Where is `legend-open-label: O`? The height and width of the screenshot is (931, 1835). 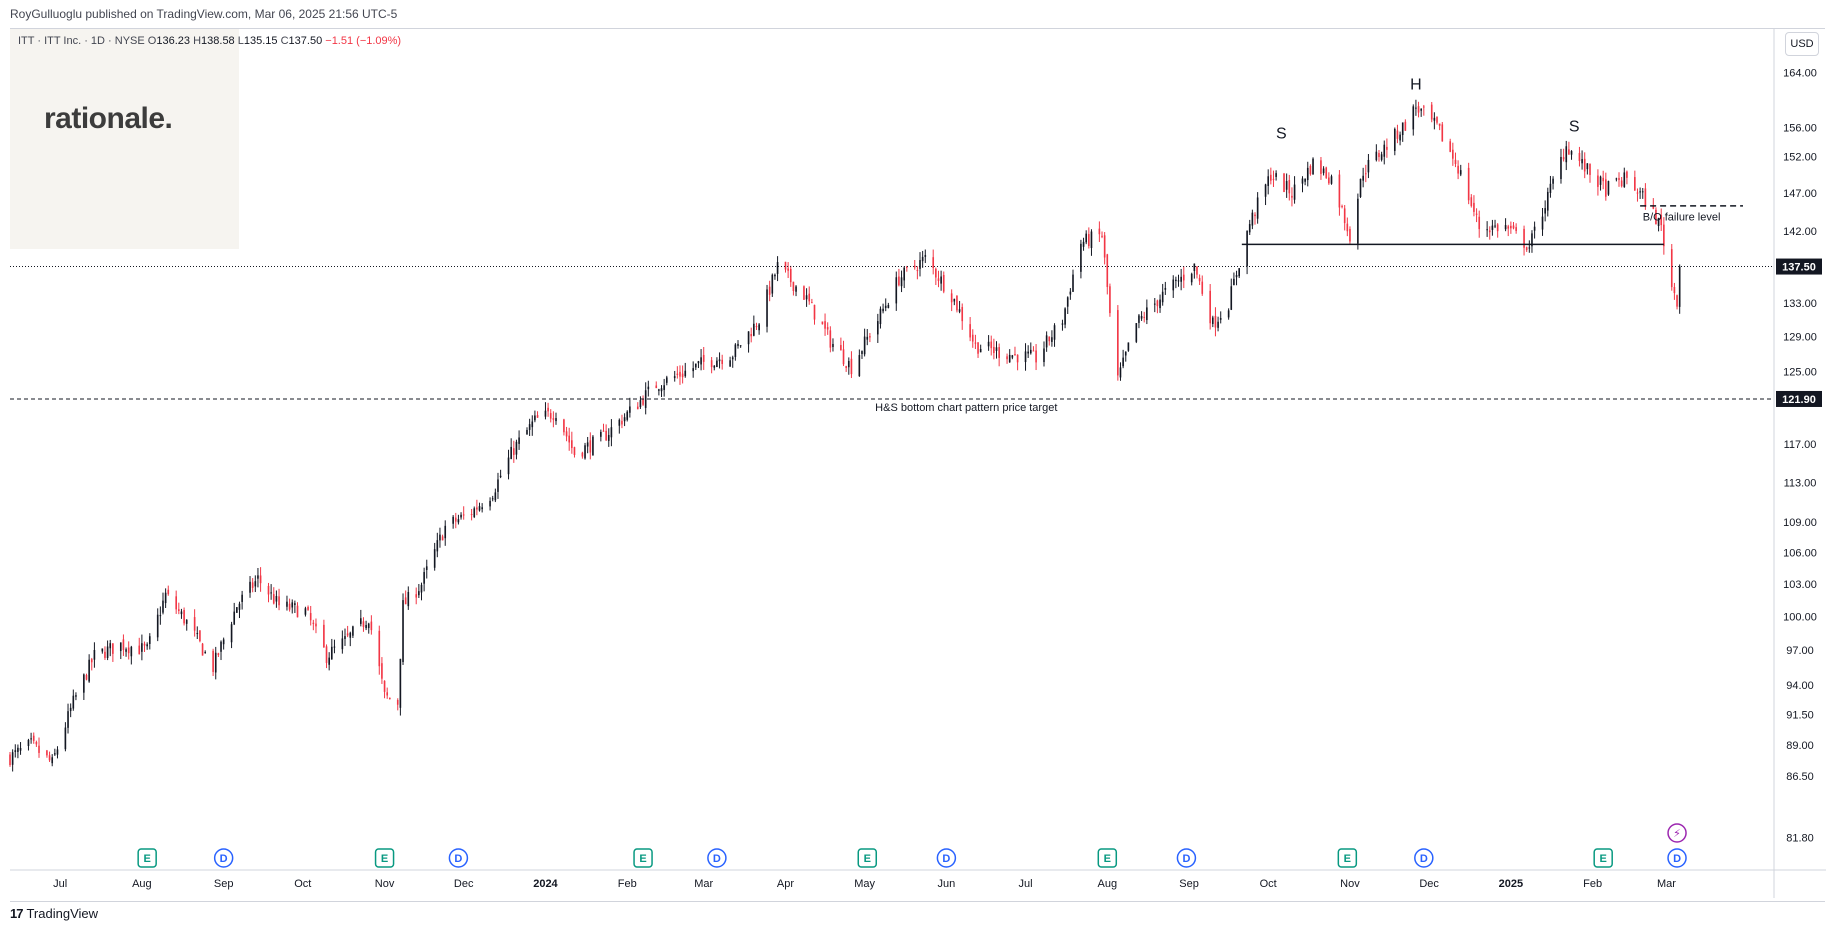 legend-open-label: O is located at coordinates (152, 41).